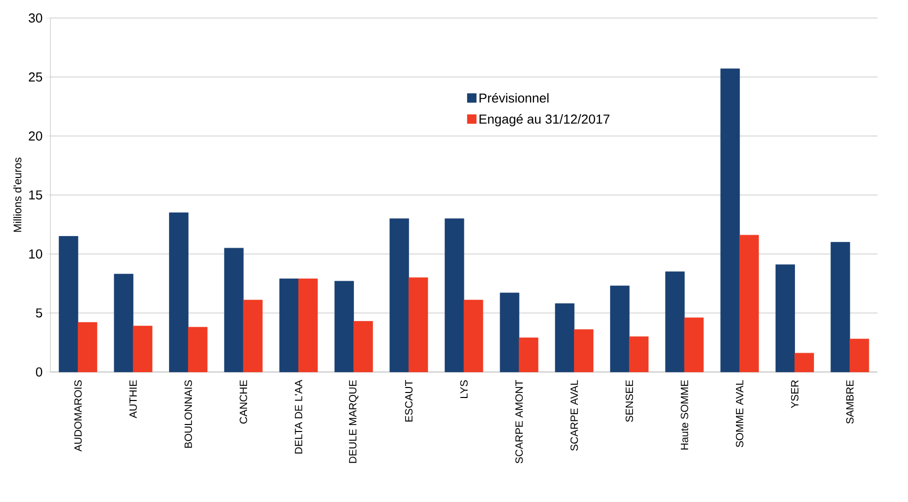 This screenshot has height=502, width=908. What do you see at coordinates (78, 416) in the screenshot?
I see `x-tick-label: AUDOMAROIS` at bounding box center [78, 416].